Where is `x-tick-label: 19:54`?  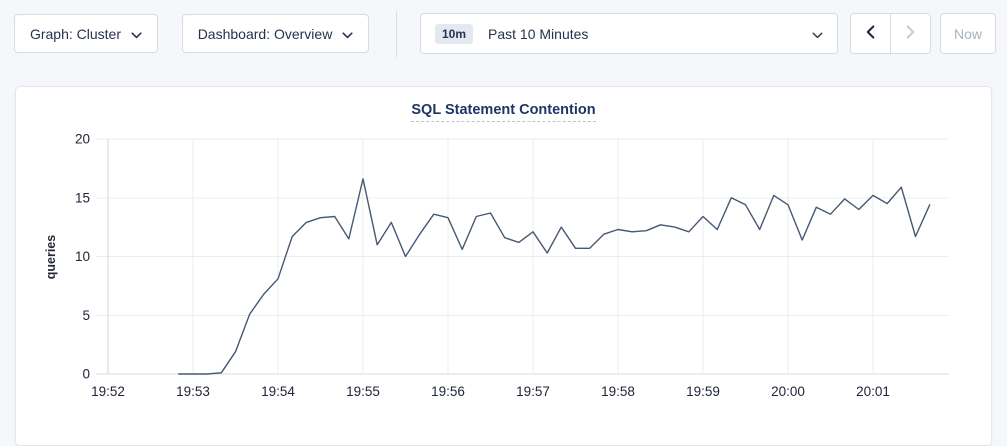 x-tick-label: 19:54 is located at coordinates (278, 391).